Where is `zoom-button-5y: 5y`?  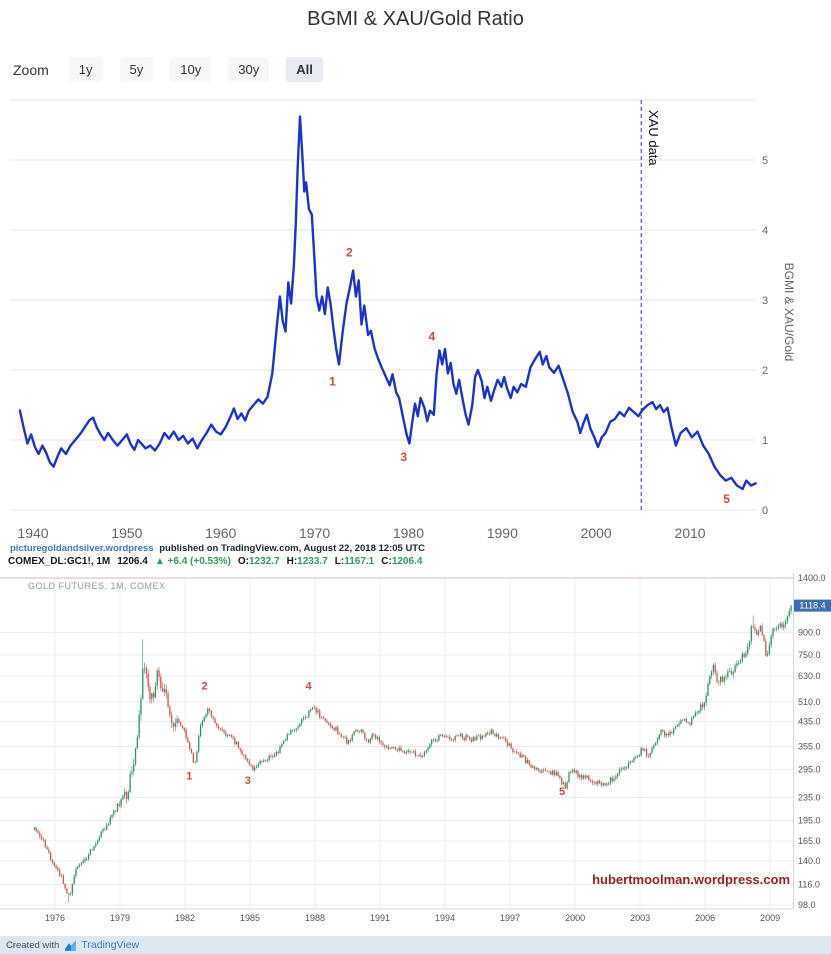 zoom-button-5y: 5y is located at coordinates (136, 69).